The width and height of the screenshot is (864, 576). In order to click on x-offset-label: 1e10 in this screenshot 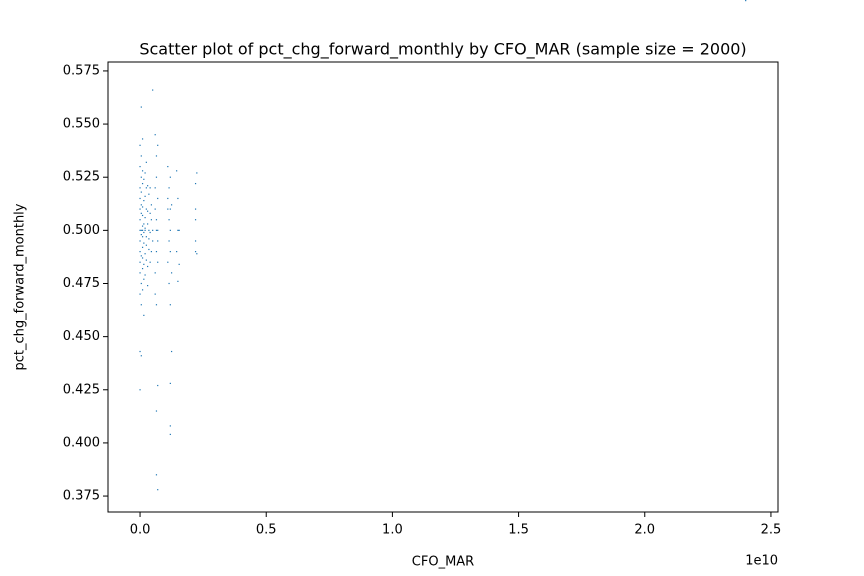, I will do `click(761, 561)`.